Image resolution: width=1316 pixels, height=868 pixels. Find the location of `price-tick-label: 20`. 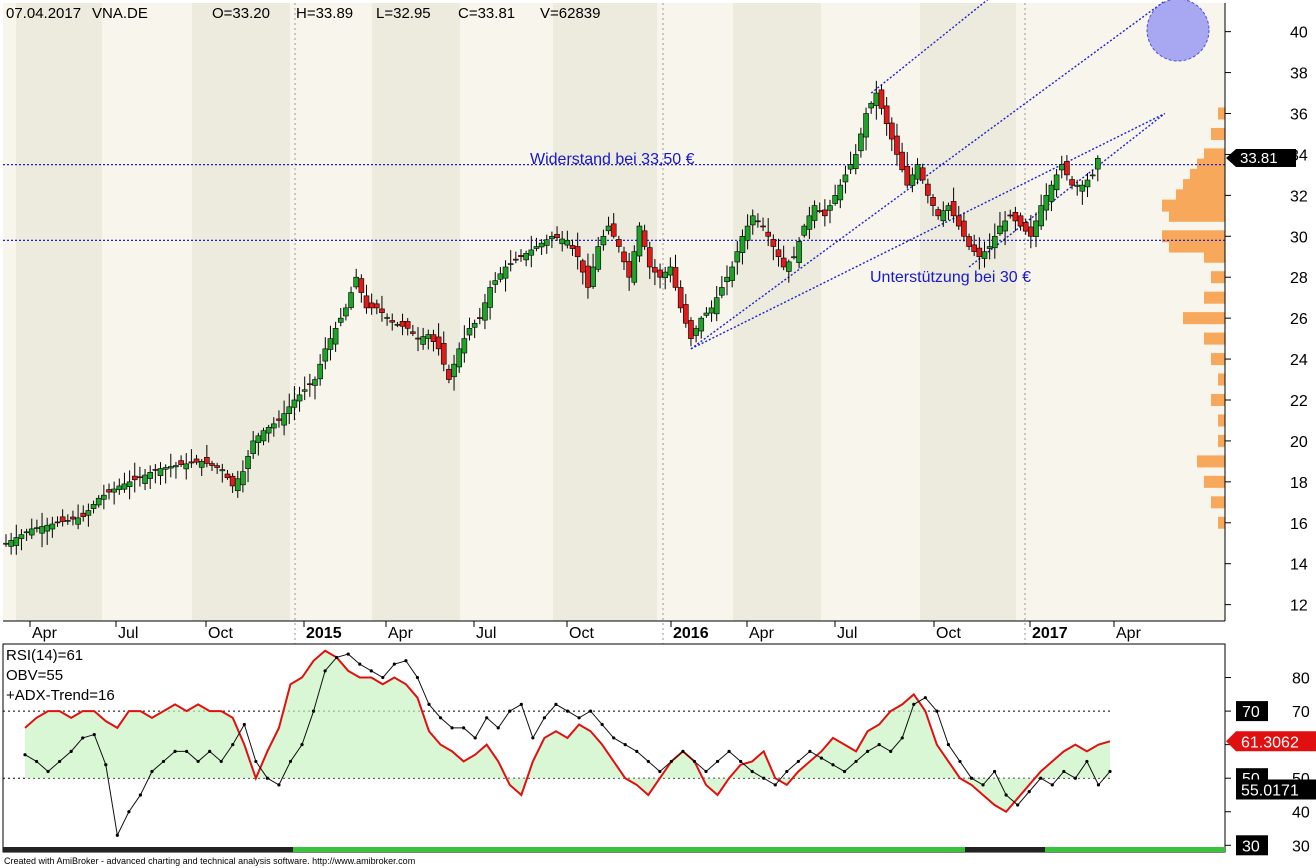

price-tick-label: 20 is located at coordinates (1299, 442).